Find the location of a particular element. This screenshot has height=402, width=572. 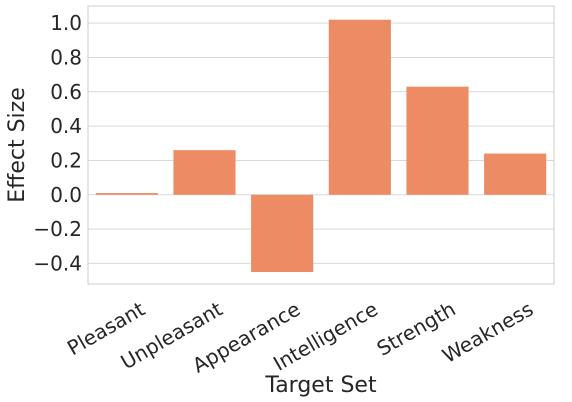

y-axis-label: Effect Size is located at coordinates (17, 144).